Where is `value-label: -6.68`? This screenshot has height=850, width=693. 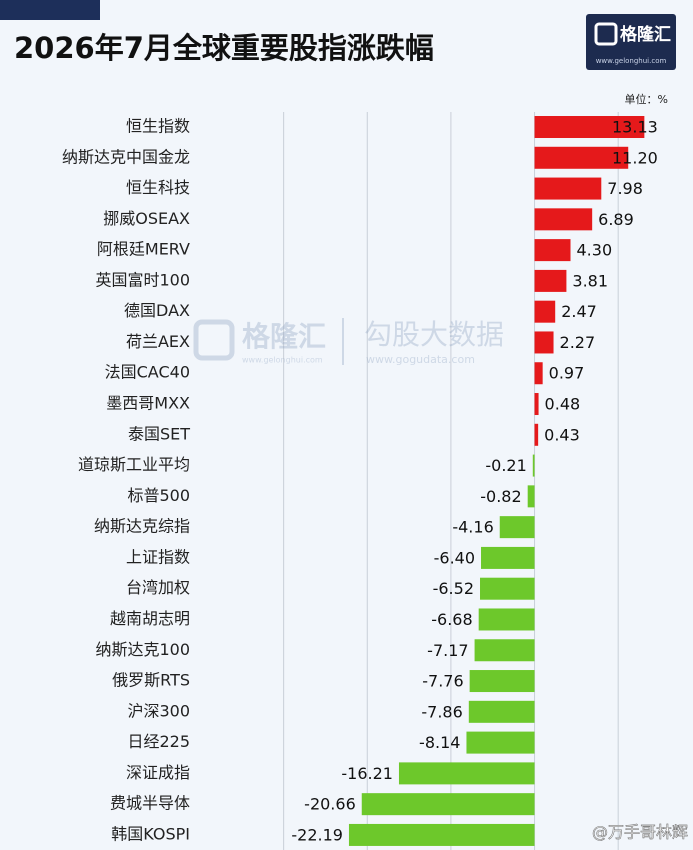 value-label: -6.68 is located at coordinates (451, 619).